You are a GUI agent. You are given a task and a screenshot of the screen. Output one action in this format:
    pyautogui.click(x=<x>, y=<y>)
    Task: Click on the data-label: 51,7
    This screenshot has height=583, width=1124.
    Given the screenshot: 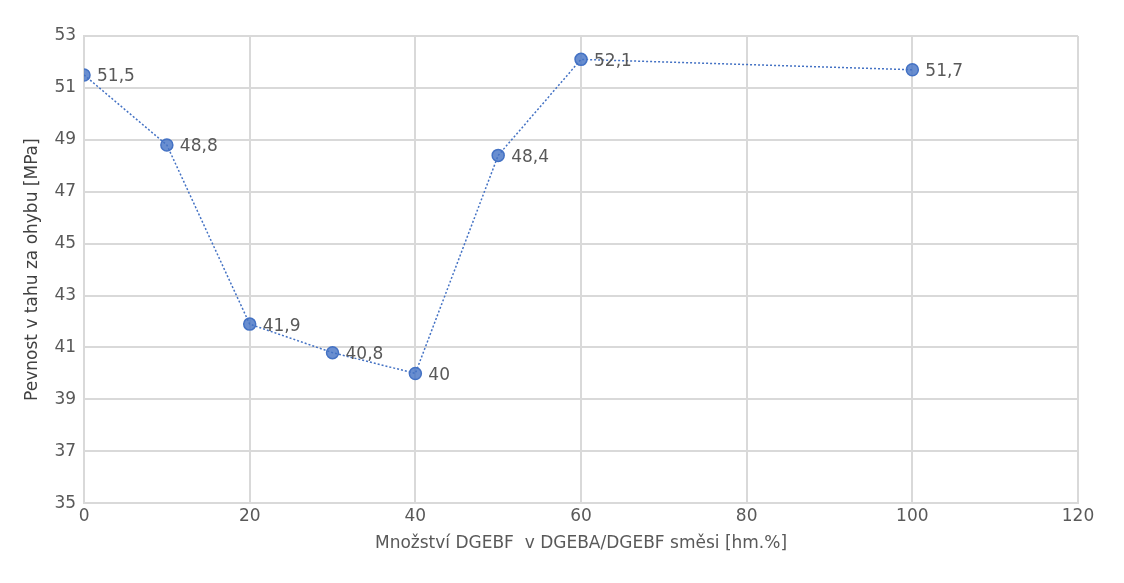 What is the action you would take?
    pyautogui.click(x=944, y=70)
    